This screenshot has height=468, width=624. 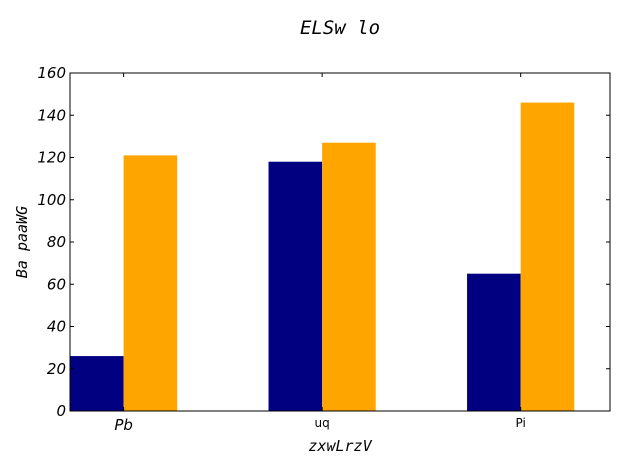 What do you see at coordinates (547, 256) in the screenshot?
I see `bar-series2-Pi` at bounding box center [547, 256].